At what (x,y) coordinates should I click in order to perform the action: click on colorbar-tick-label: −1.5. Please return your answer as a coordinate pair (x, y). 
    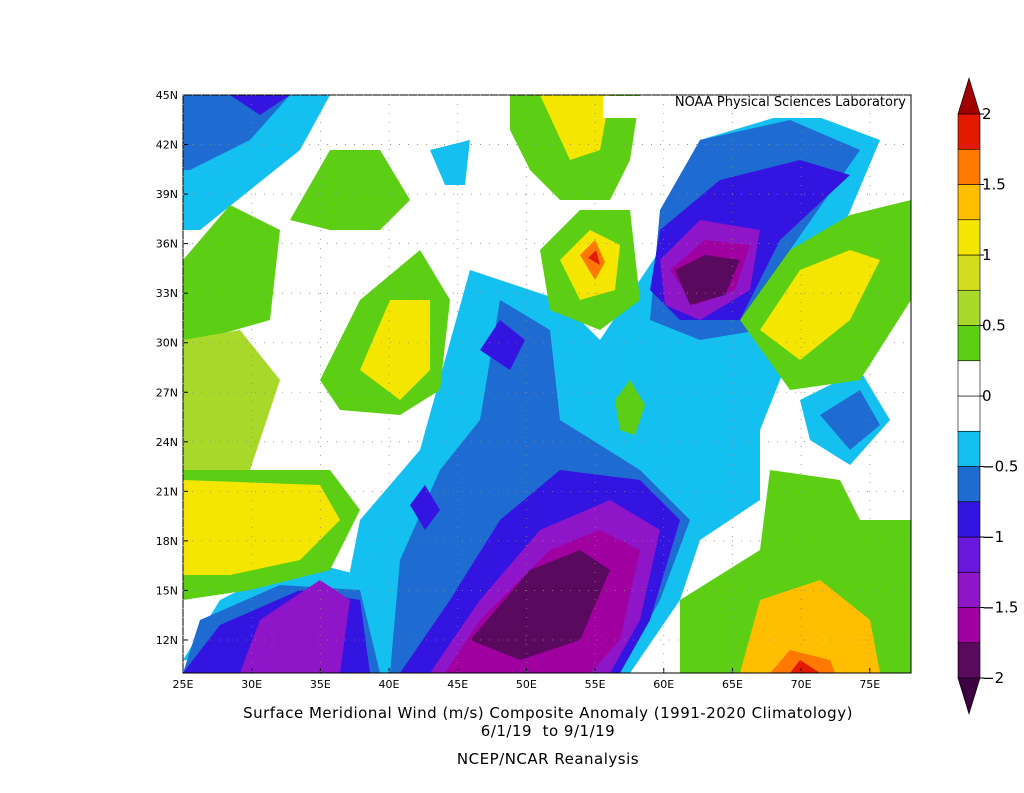
    Looking at the image, I should click on (1000, 608).